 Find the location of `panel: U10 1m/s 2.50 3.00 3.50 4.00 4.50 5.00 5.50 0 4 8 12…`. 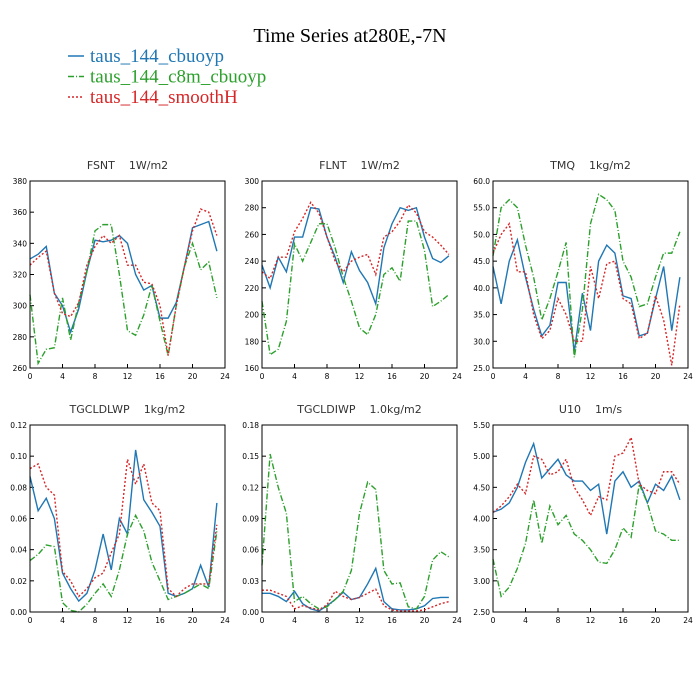

panel: U10 1m/s 2.50 3.00 3.50 4.00 4.50 5.00 5.50 0 4 8 12… is located at coordinates (583, 514).